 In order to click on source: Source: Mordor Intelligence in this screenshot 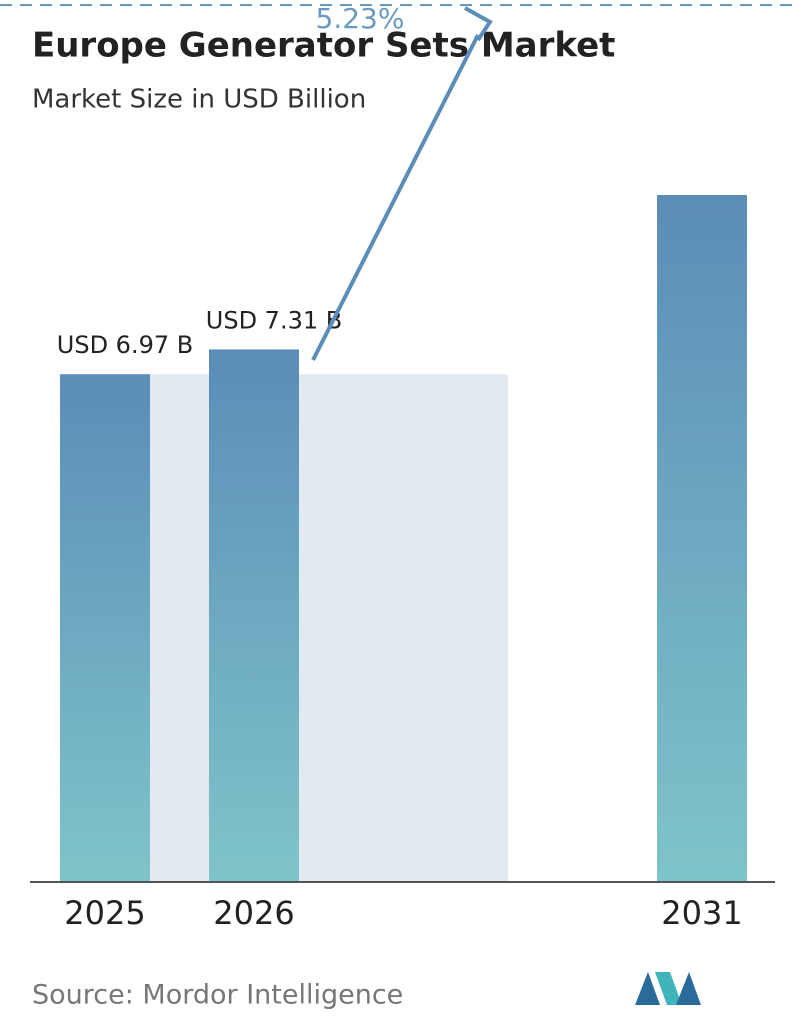, I will do `click(217, 995)`.